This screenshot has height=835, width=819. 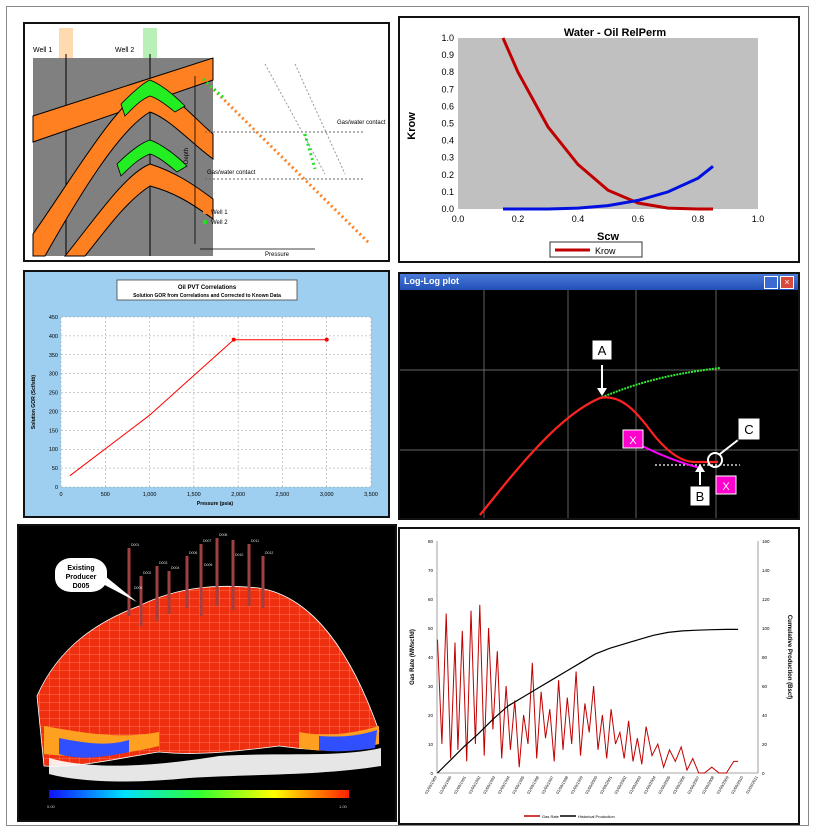 I want to click on y-tick-label: 0.9, so click(x=447, y=55).